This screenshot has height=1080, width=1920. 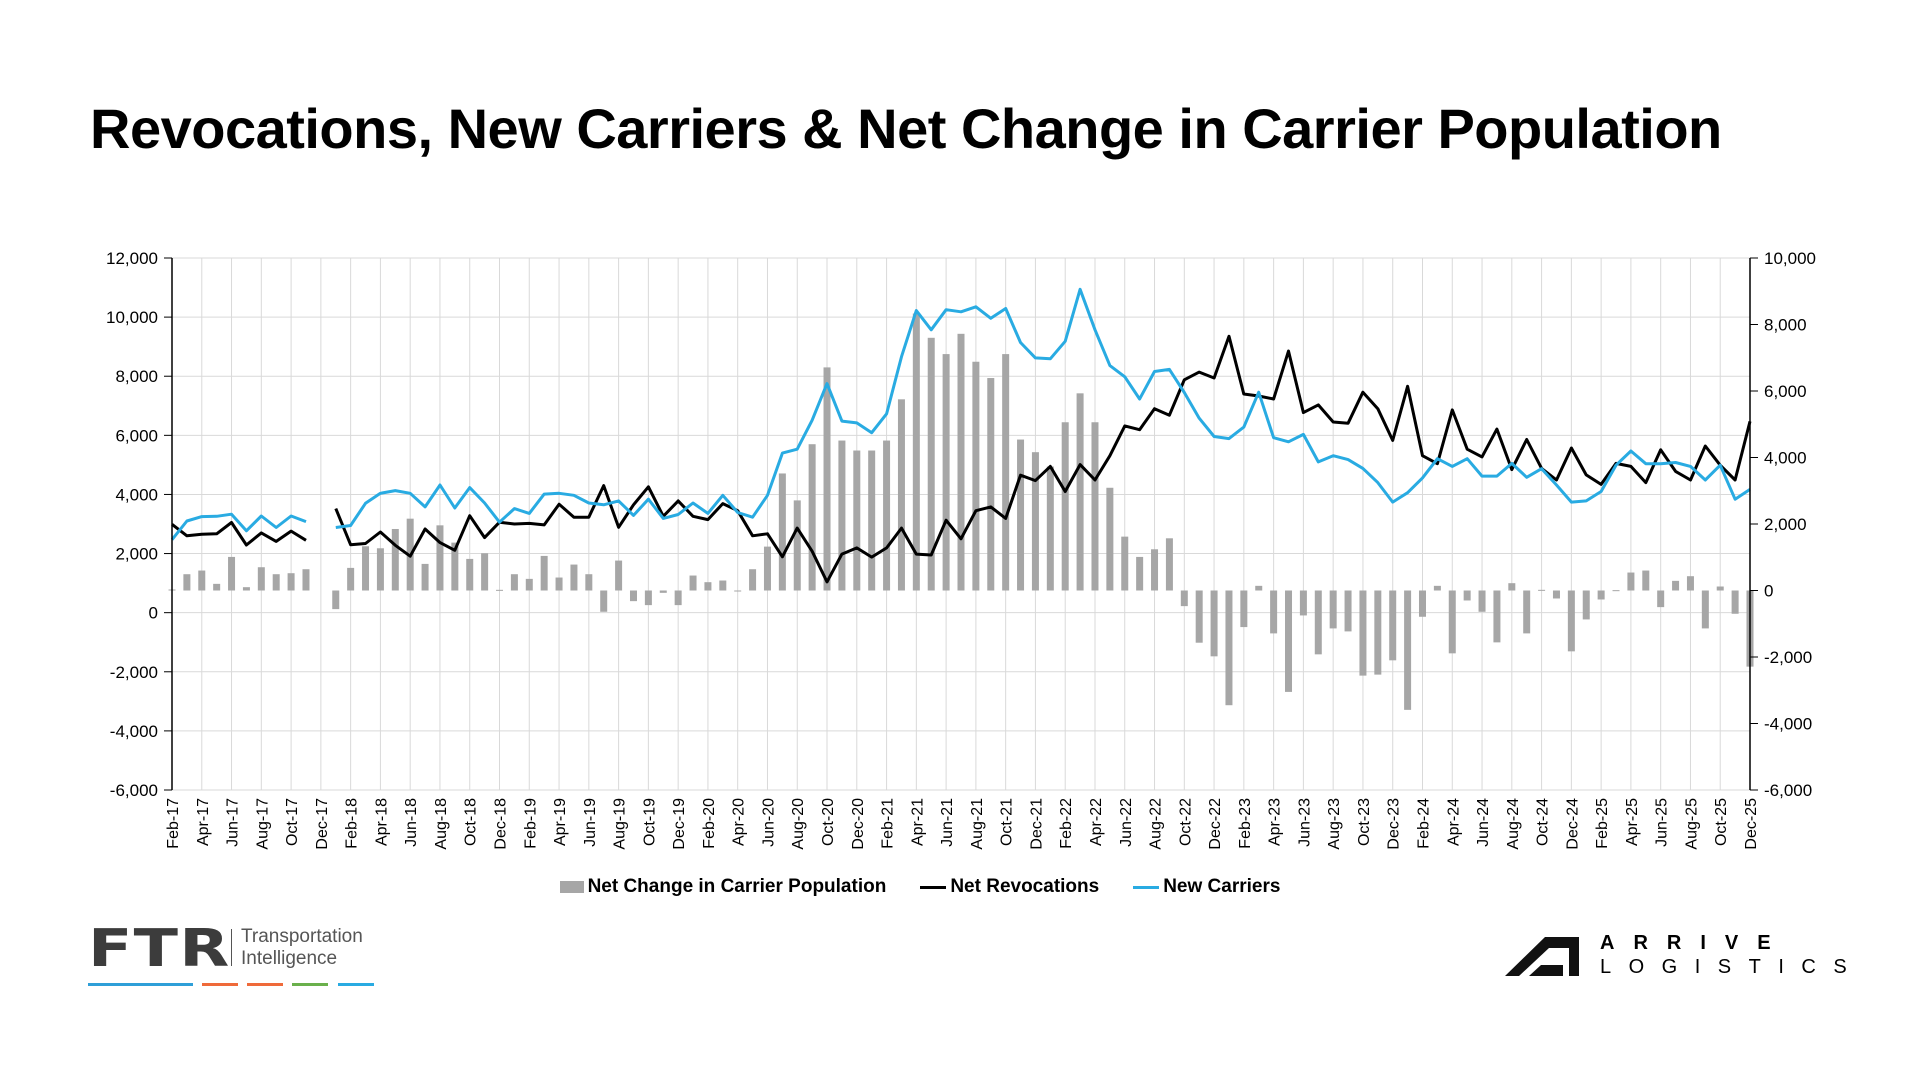 I want to click on x-tick-label: Dec-21, so click(x=1036, y=824).